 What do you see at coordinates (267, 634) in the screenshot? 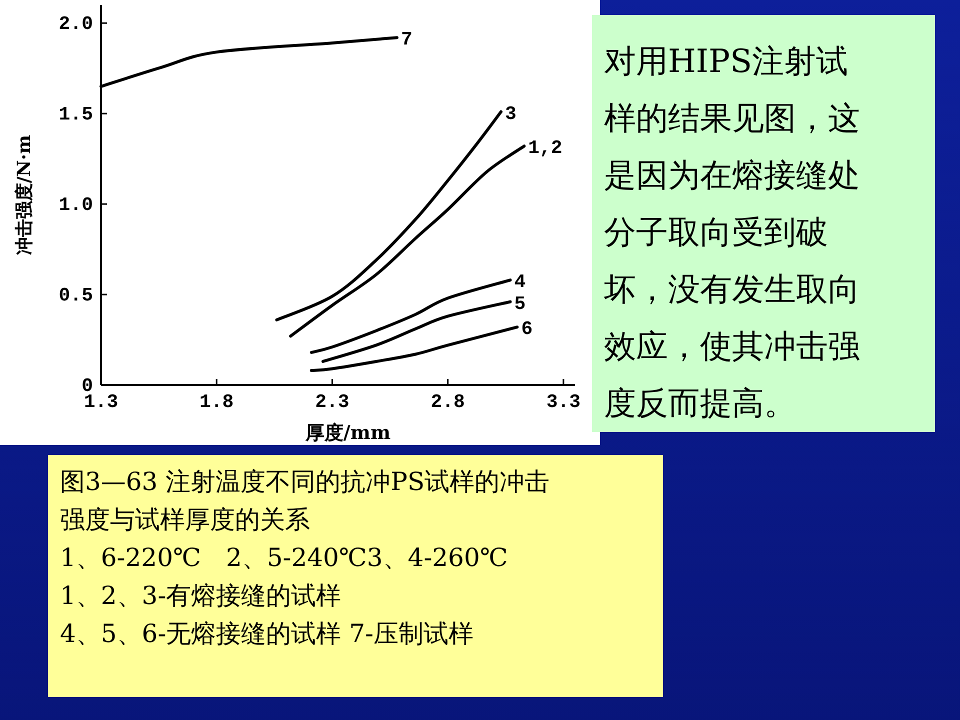
I see `text: 4、5、6-无熔接缝的试样 7-压制试样` at bounding box center [267, 634].